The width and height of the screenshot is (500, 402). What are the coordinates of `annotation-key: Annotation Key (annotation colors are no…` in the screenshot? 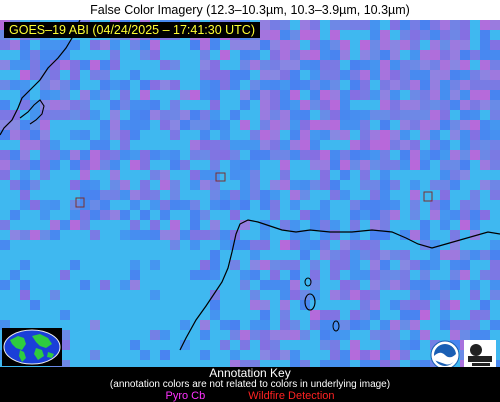 It's located at (250, 384).